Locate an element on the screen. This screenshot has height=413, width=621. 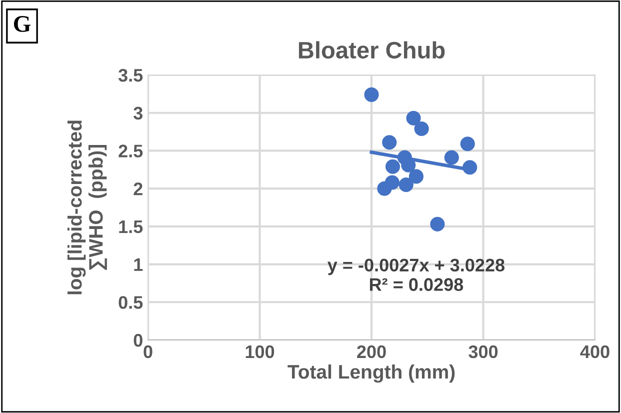
x-tick-label: 0 is located at coordinates (148, 351).